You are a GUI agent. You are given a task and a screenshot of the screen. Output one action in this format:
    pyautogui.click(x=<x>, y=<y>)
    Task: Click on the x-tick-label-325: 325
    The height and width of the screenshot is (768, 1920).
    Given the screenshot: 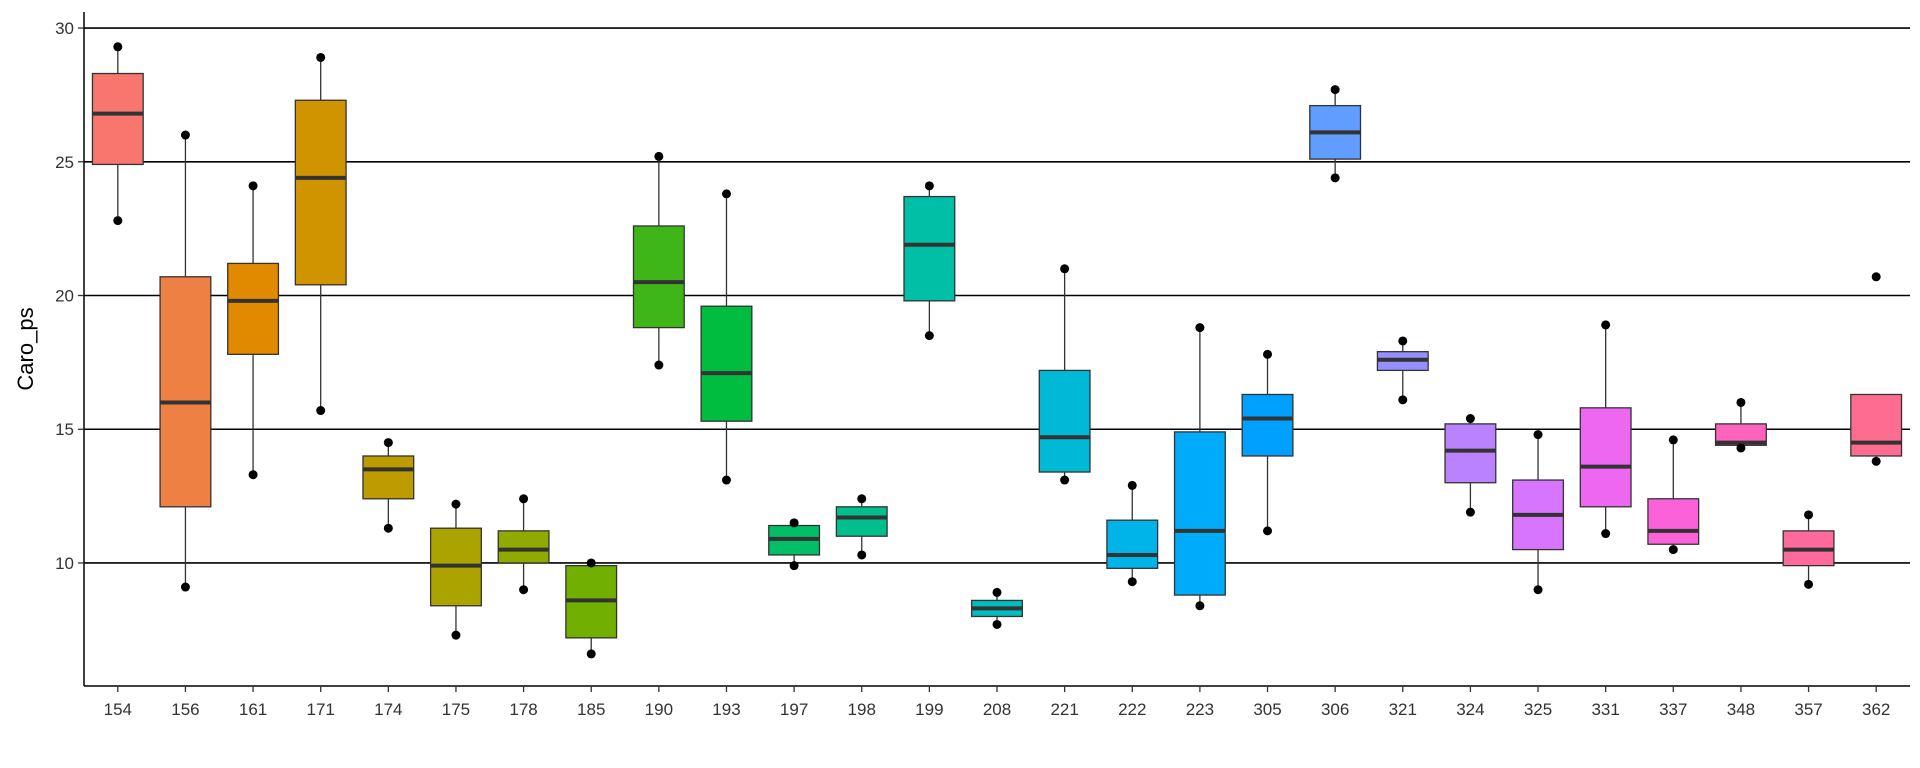 What is the action you would take?
    pyautogui.click(x=1538, y=709)
    